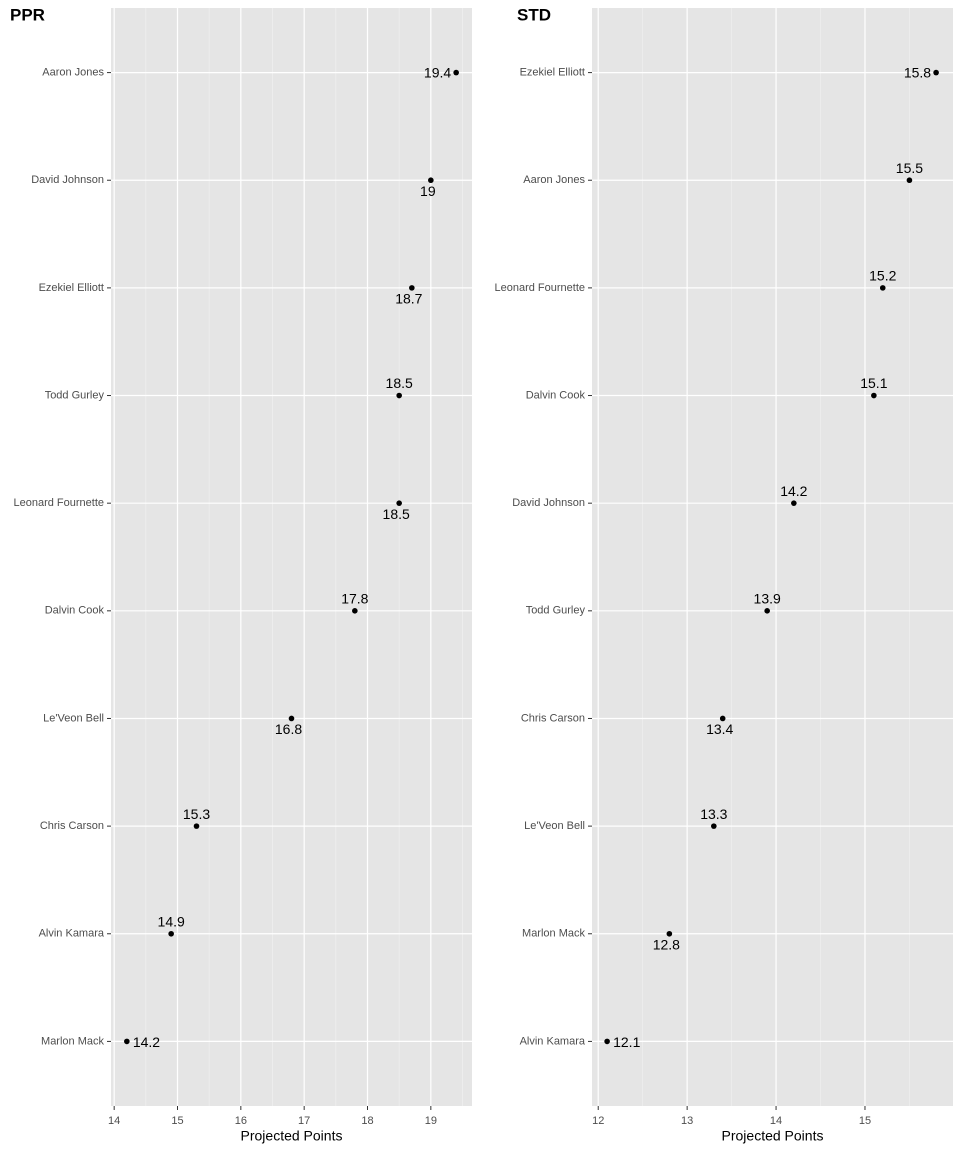  Describe the element at coordinates (408, 299) in the screenshot. I see `value-label: 18.7` at that location.